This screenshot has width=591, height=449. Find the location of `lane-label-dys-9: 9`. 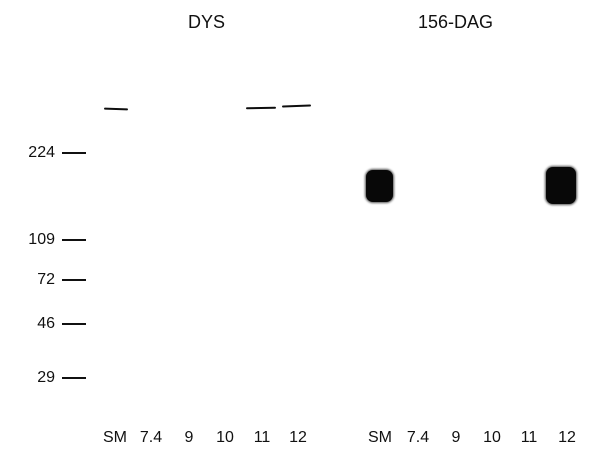

lane-label-dys-9: 9 is located at coordinates (189, 437).